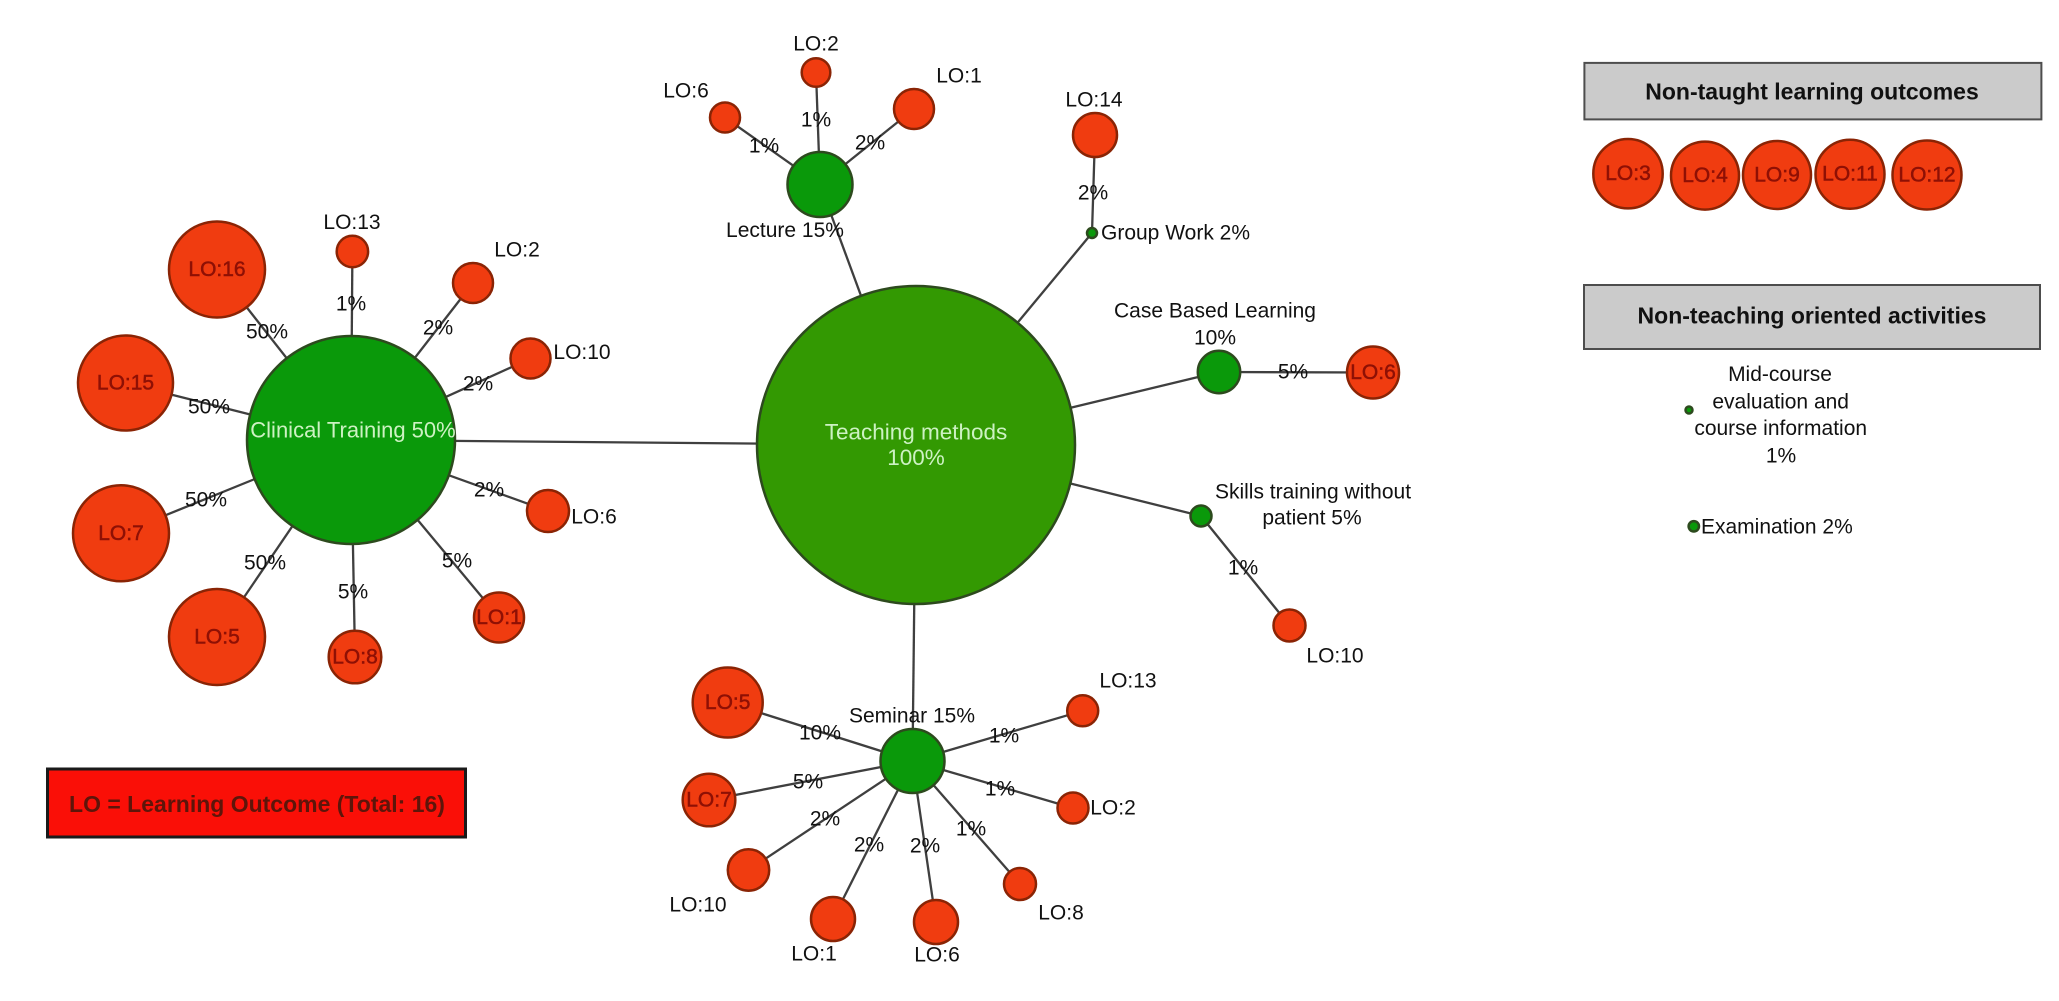 The image size is (2059, 1001). Describe the element at coordinates (916, 457) in the screenshot. I see `svg-text: 100%` at that location.